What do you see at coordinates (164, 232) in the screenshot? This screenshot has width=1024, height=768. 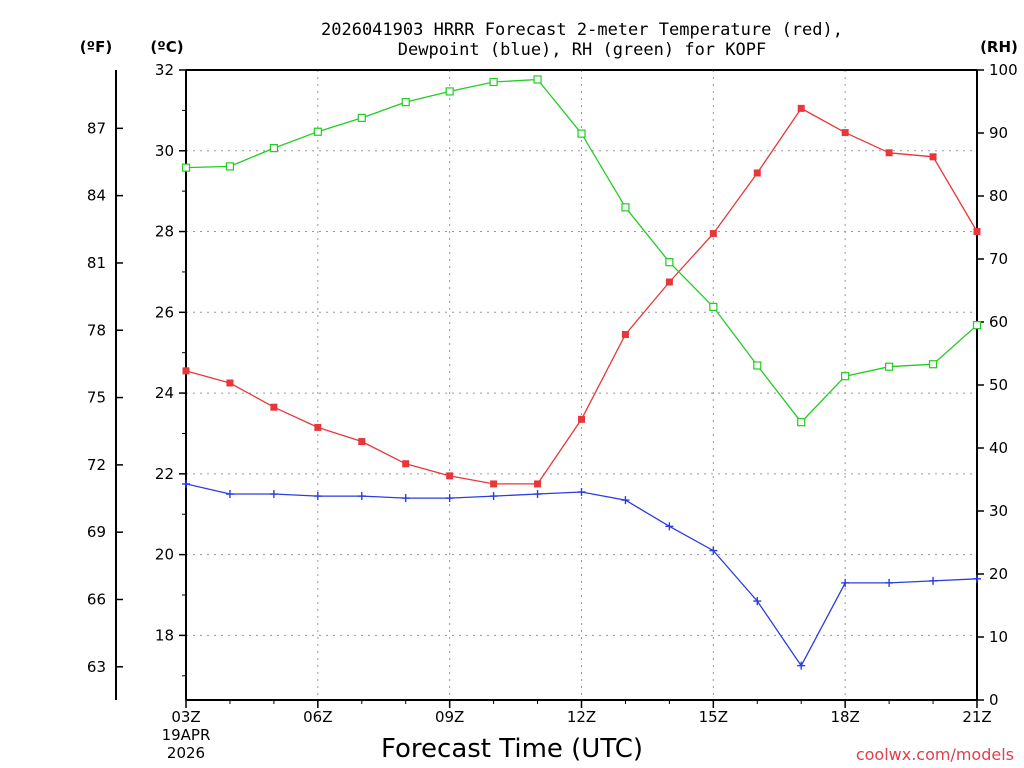 I see `celsius-tick-label: 28` at bounding box center [164, 232].